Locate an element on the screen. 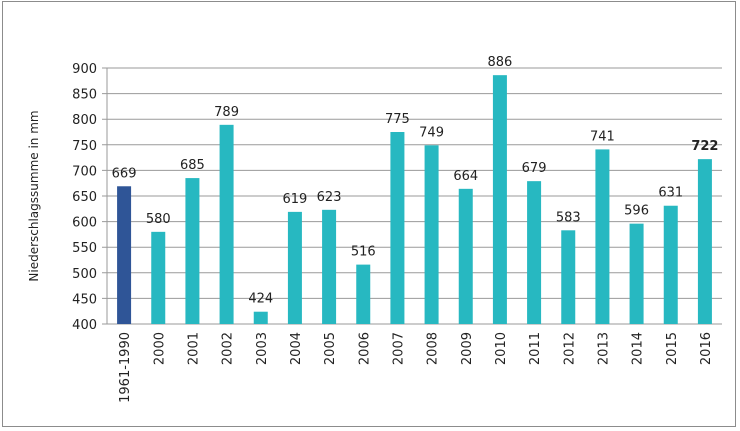  x-tick-label: 2010 is located at coordinates (501, 348).